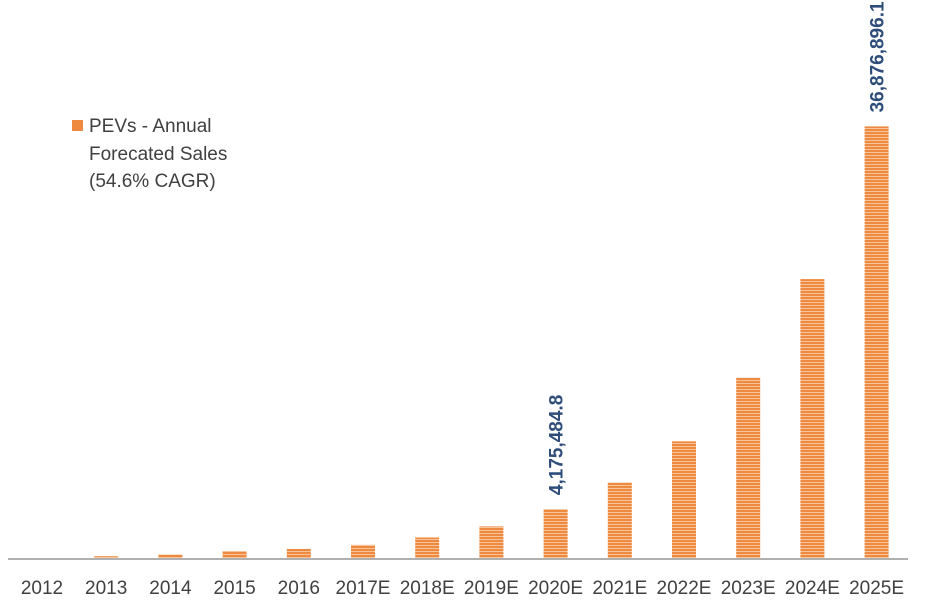 The width and height of the screenshot is (926, 600). I want to click on x-tick-label: 2018E, so click(427, 588).